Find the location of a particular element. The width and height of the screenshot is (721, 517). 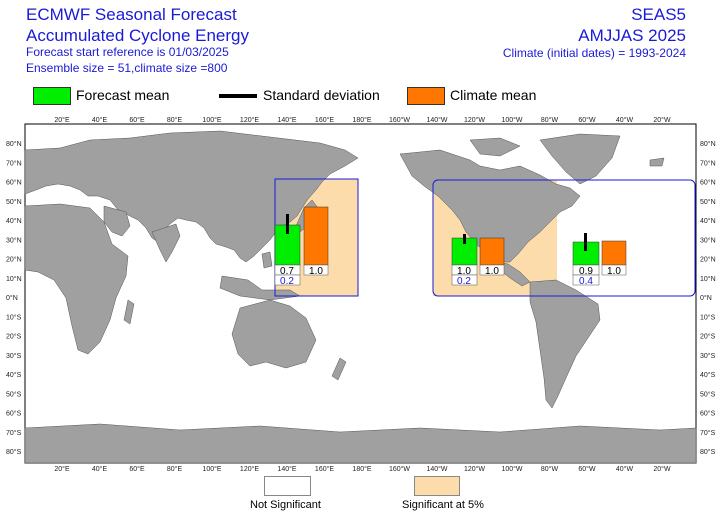

lon-tick-label-bottom: 60°E is located at coordinates (137, 469).